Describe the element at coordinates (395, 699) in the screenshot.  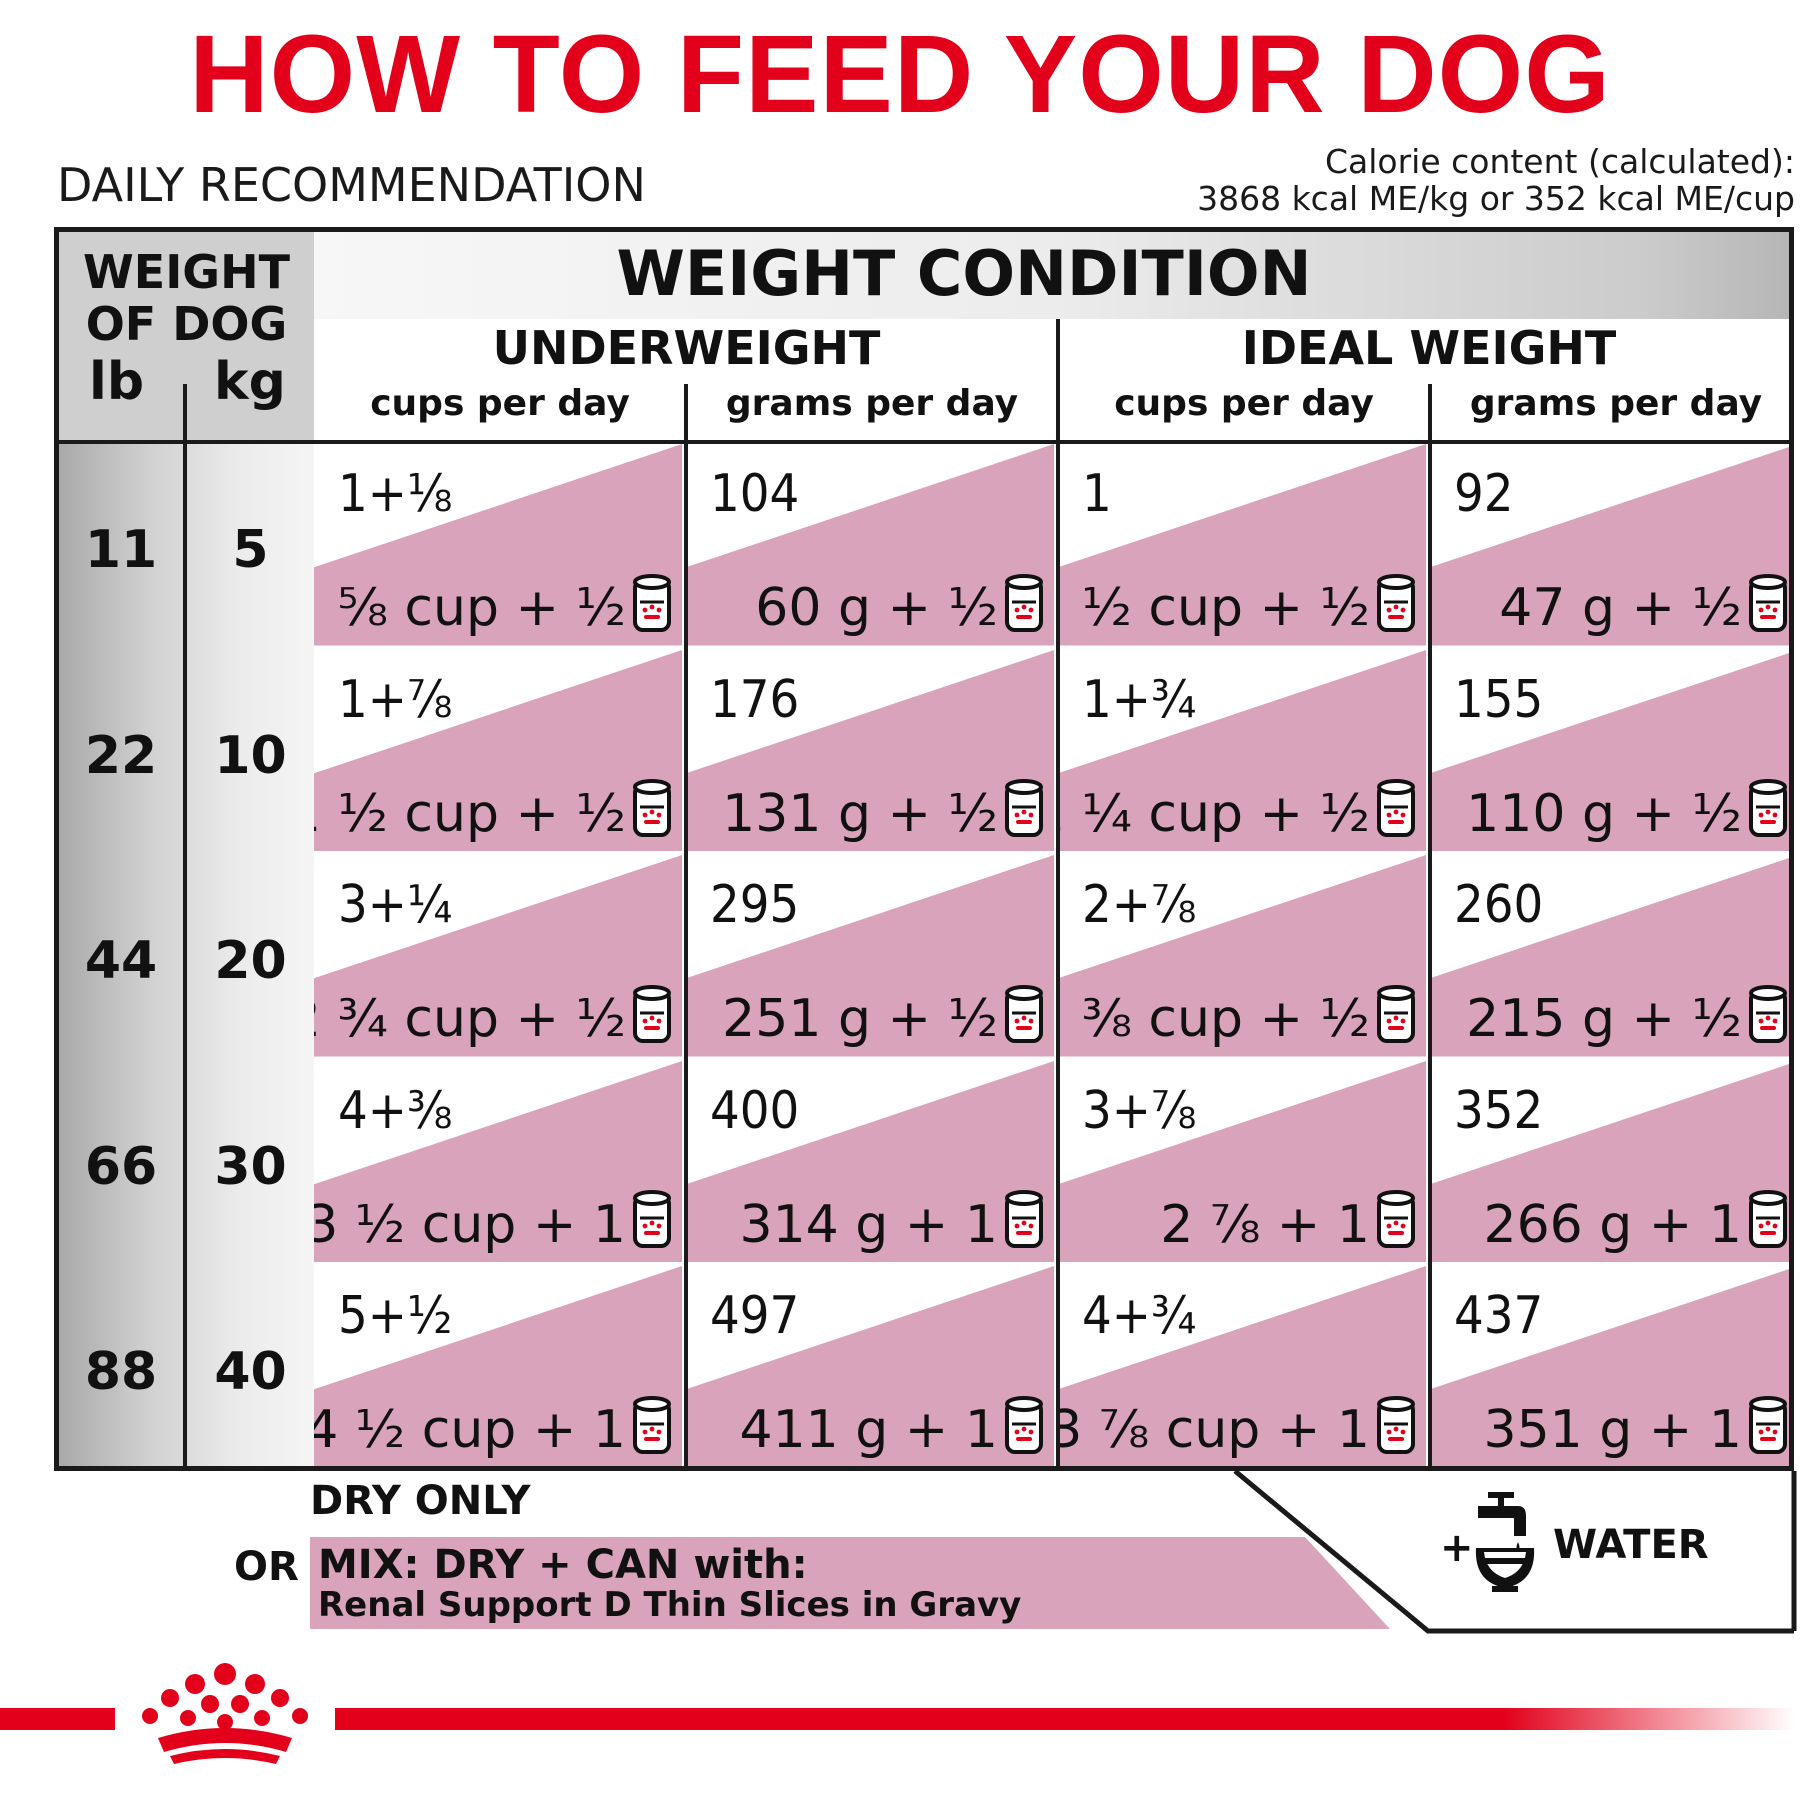
I see `dry-only-amount: 1+⅞` at that location.